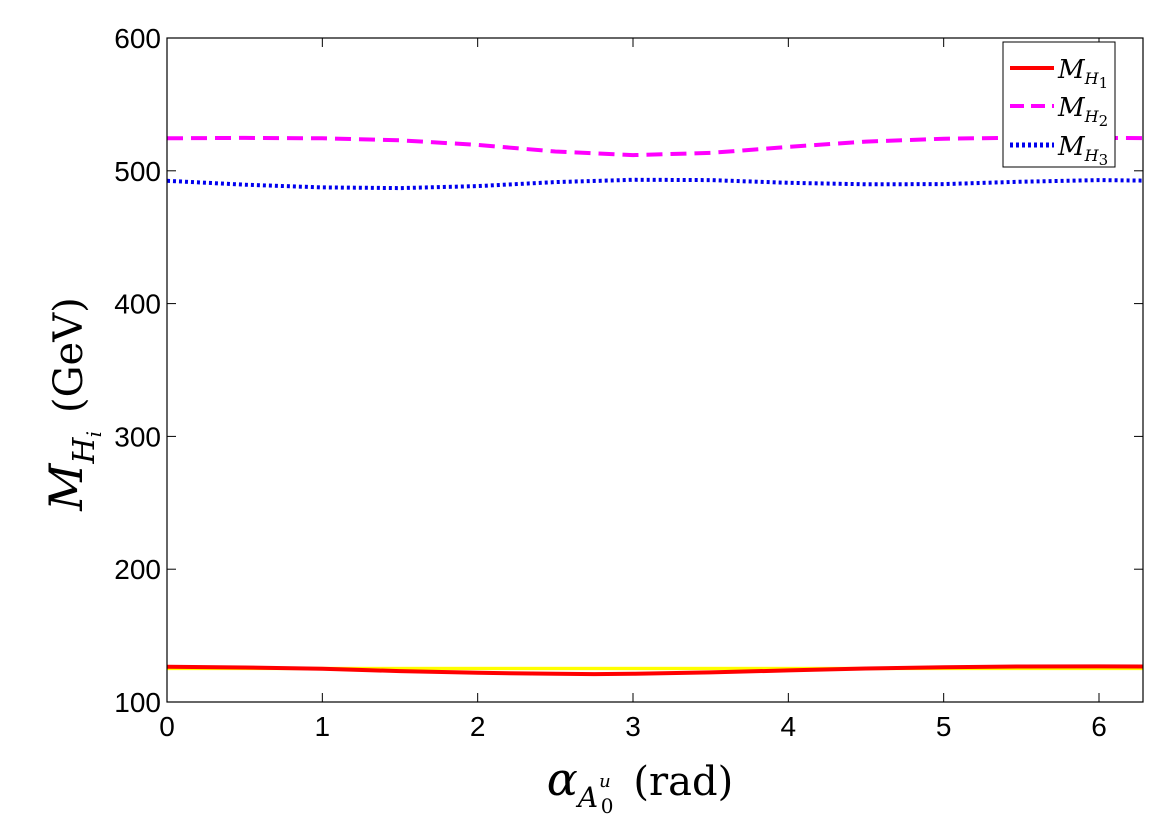 This screenshot has height=827, width=1170. I want to click on y-axis-label: MHi (GeV), so click(72, 404).